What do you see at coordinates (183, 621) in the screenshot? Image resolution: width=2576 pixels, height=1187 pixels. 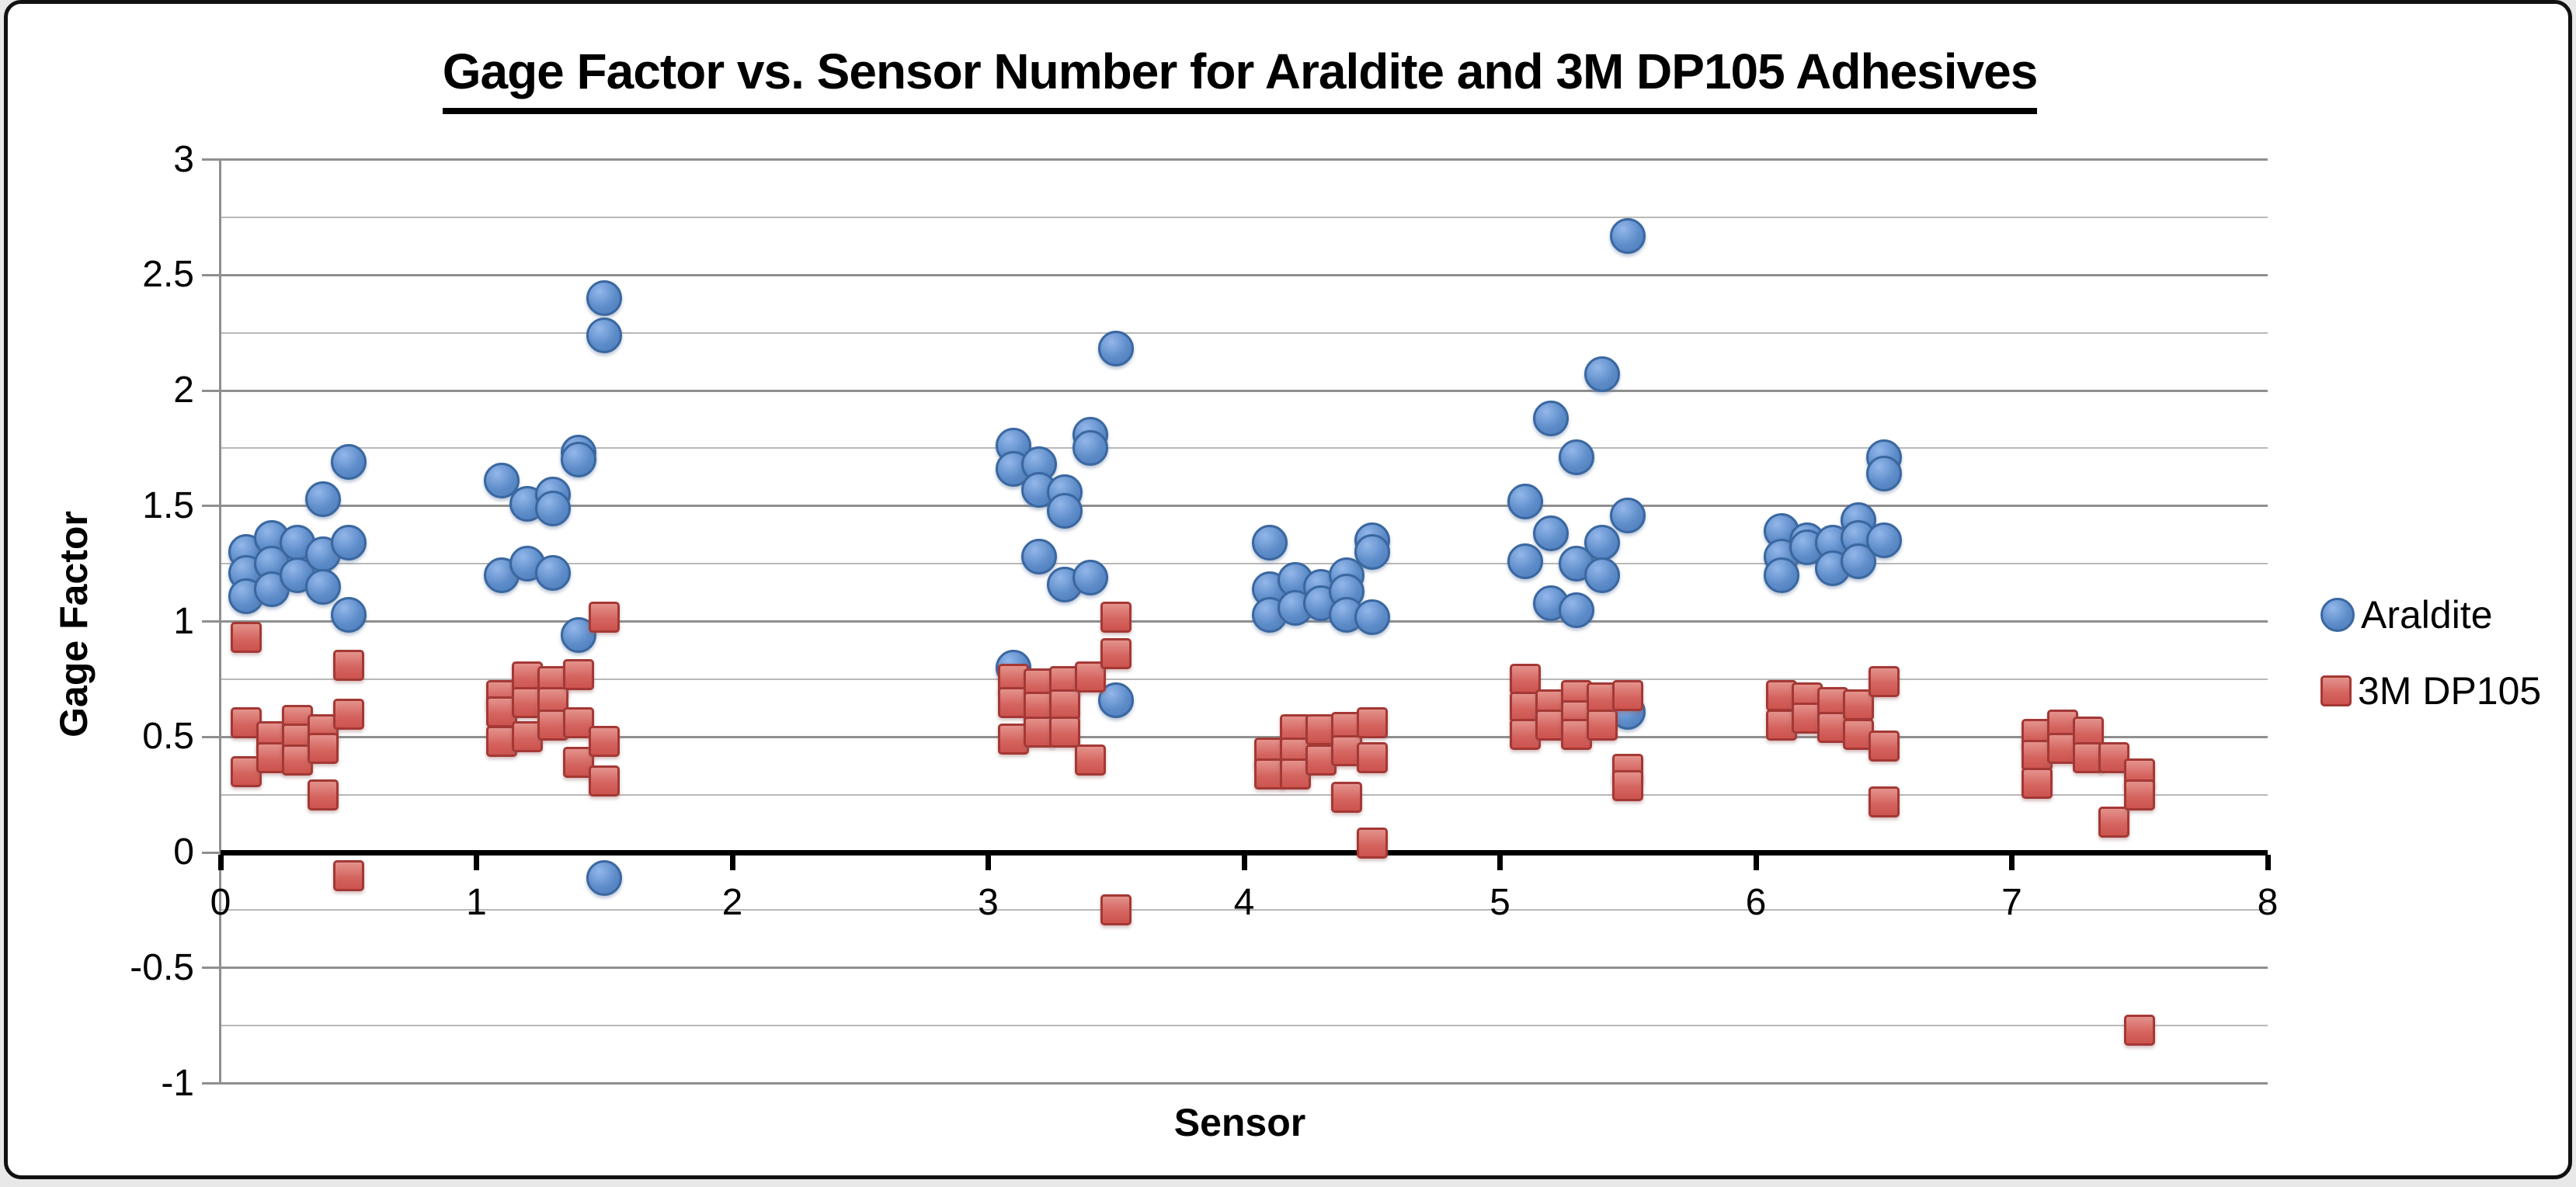 I see `y-tick-label: 1` at bounding box center [183, 621].